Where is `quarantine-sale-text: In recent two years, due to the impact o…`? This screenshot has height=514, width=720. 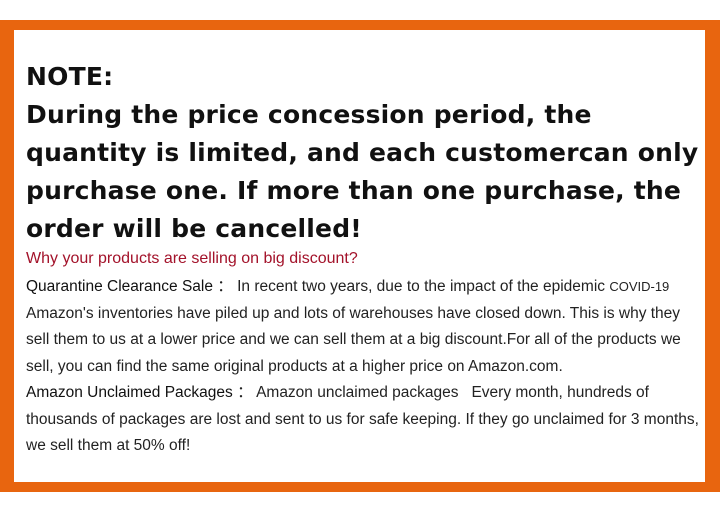 quarantine-sale-text: In recent two years, due to the impact o… is located at coordinates (423, 286).